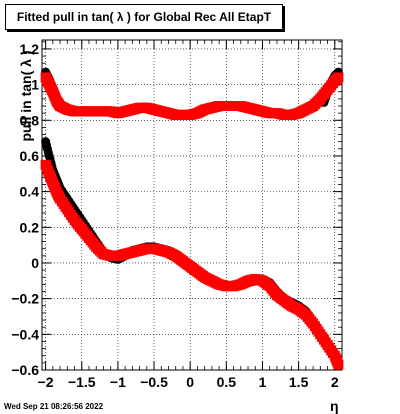 This screenshot has height=414, width=400. I want to click on x-tick-label: 0.5, so click(227, 382).